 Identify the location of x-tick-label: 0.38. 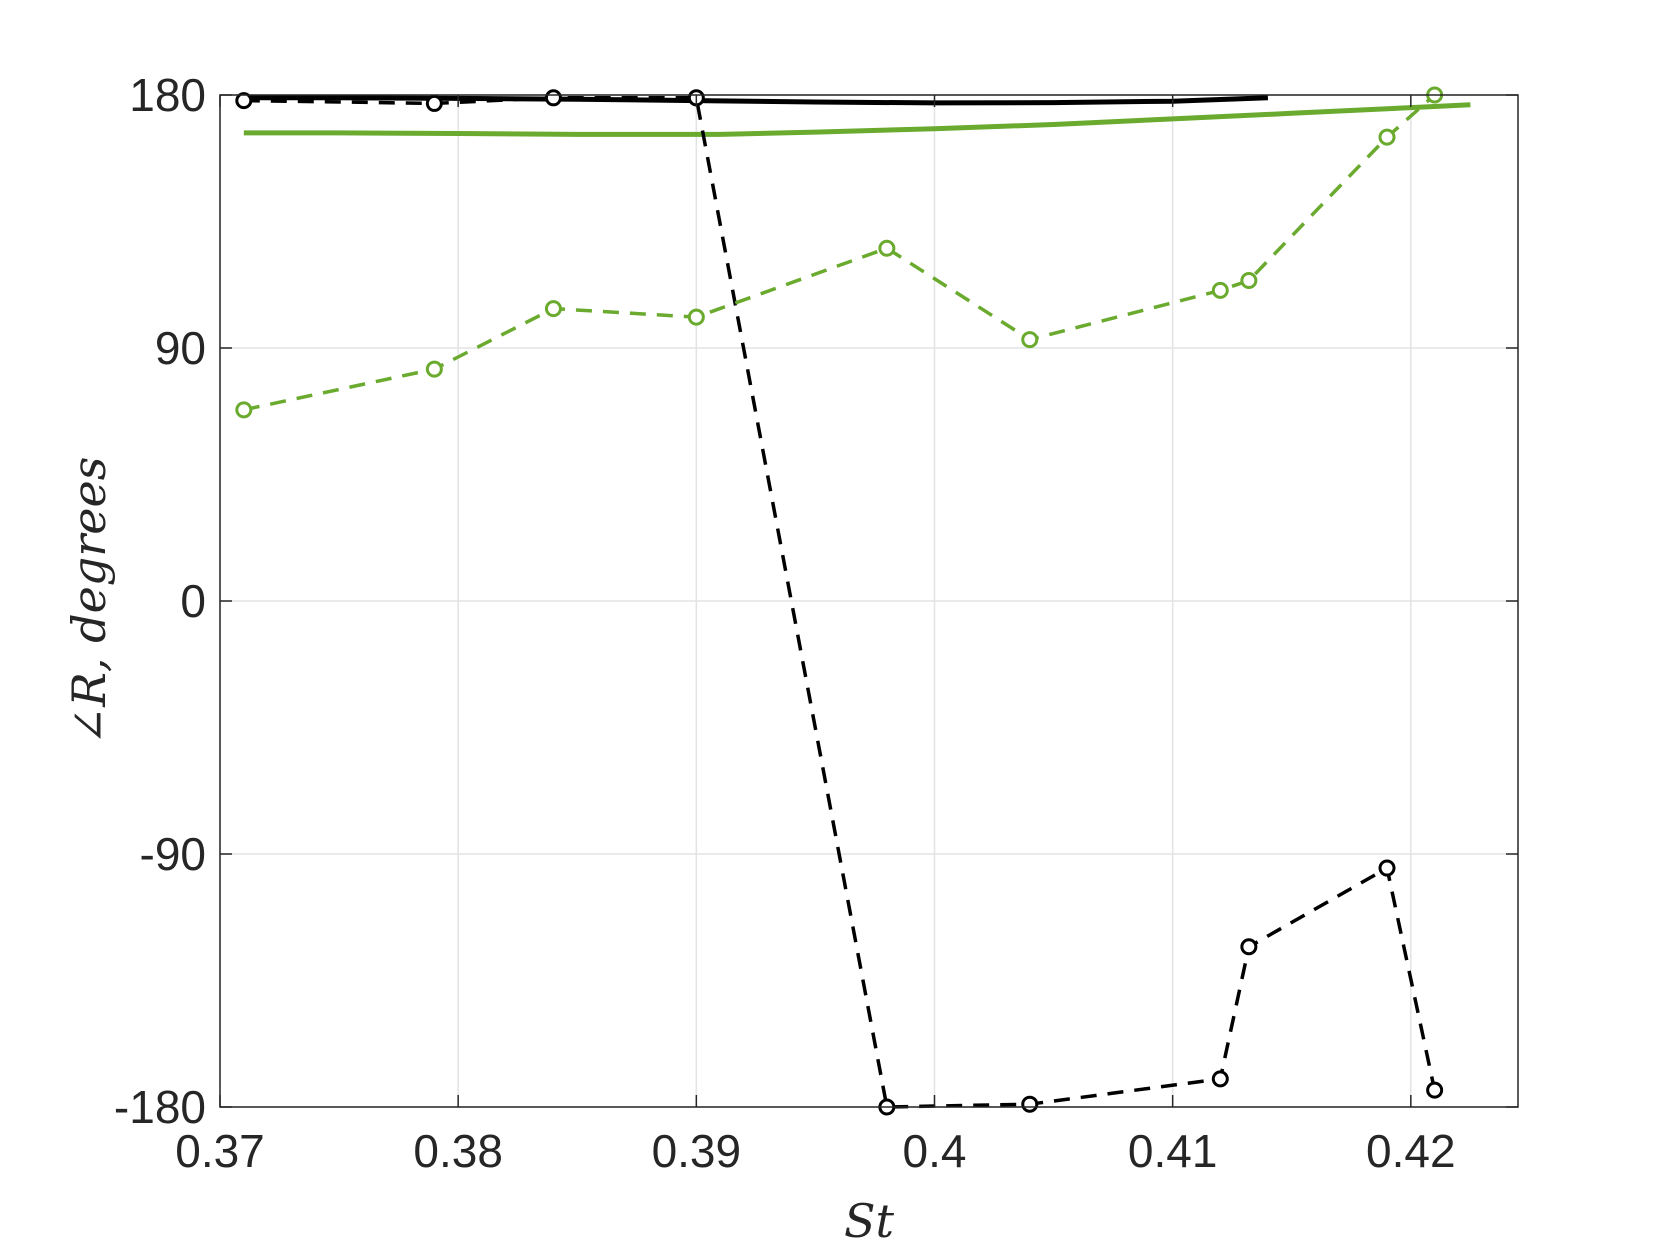
(458, 1151).